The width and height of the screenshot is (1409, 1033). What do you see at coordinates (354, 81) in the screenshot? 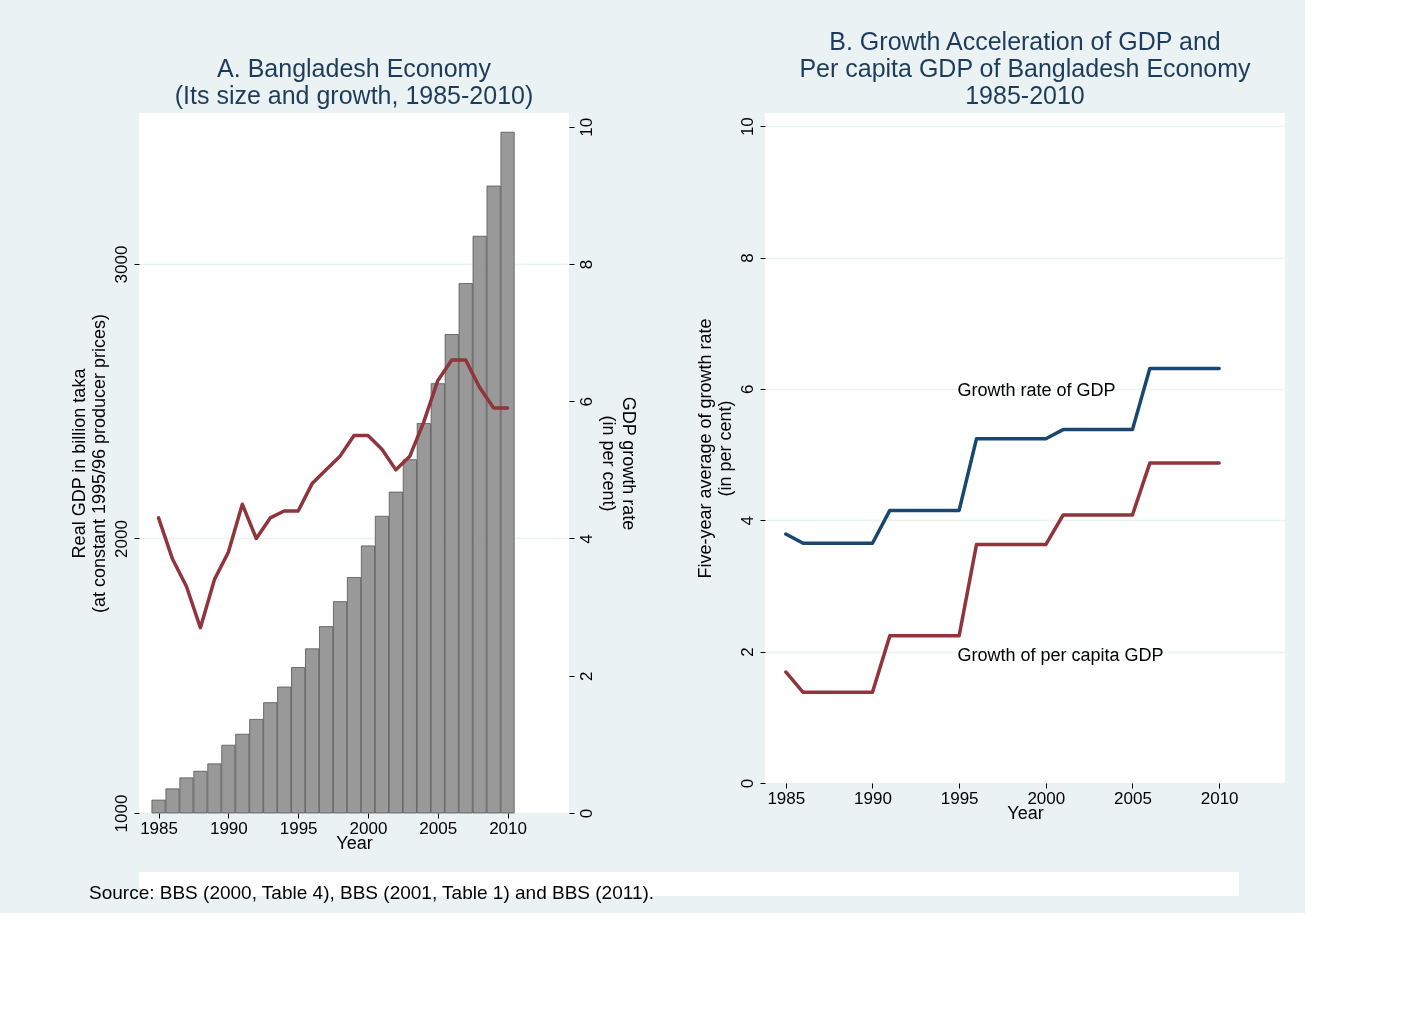
I see `chart-title: A. Bangladesh Economy (Its size and growth, 1985-2010)` at bounding box center [354, 81].